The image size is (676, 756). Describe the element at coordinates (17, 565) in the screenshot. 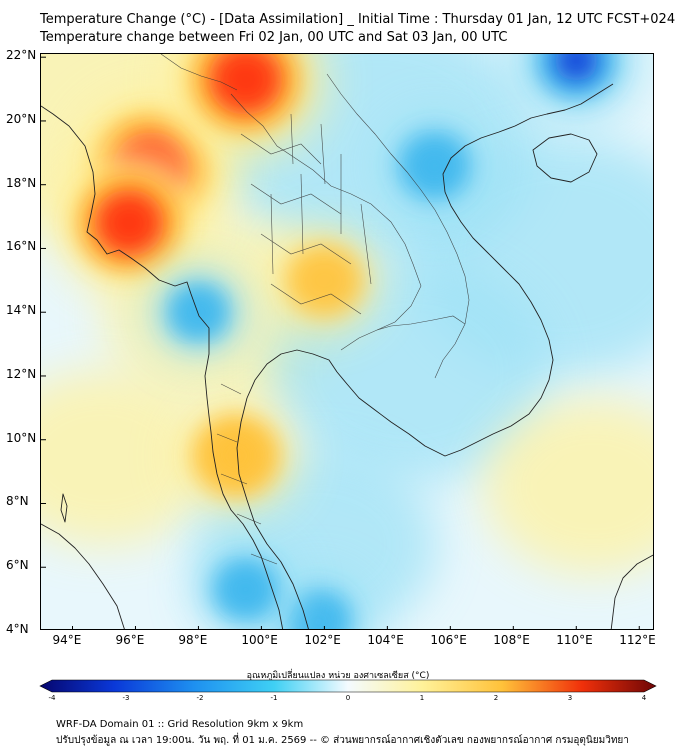

I see `lat-tick-label: 6°N` at that location.